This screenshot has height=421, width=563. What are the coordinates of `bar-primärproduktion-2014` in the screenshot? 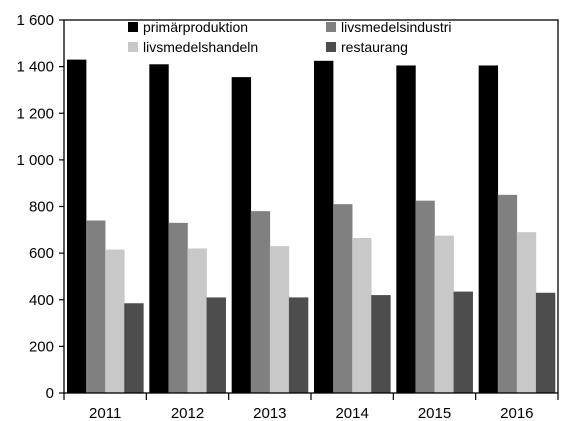 It's located at (324, 227).